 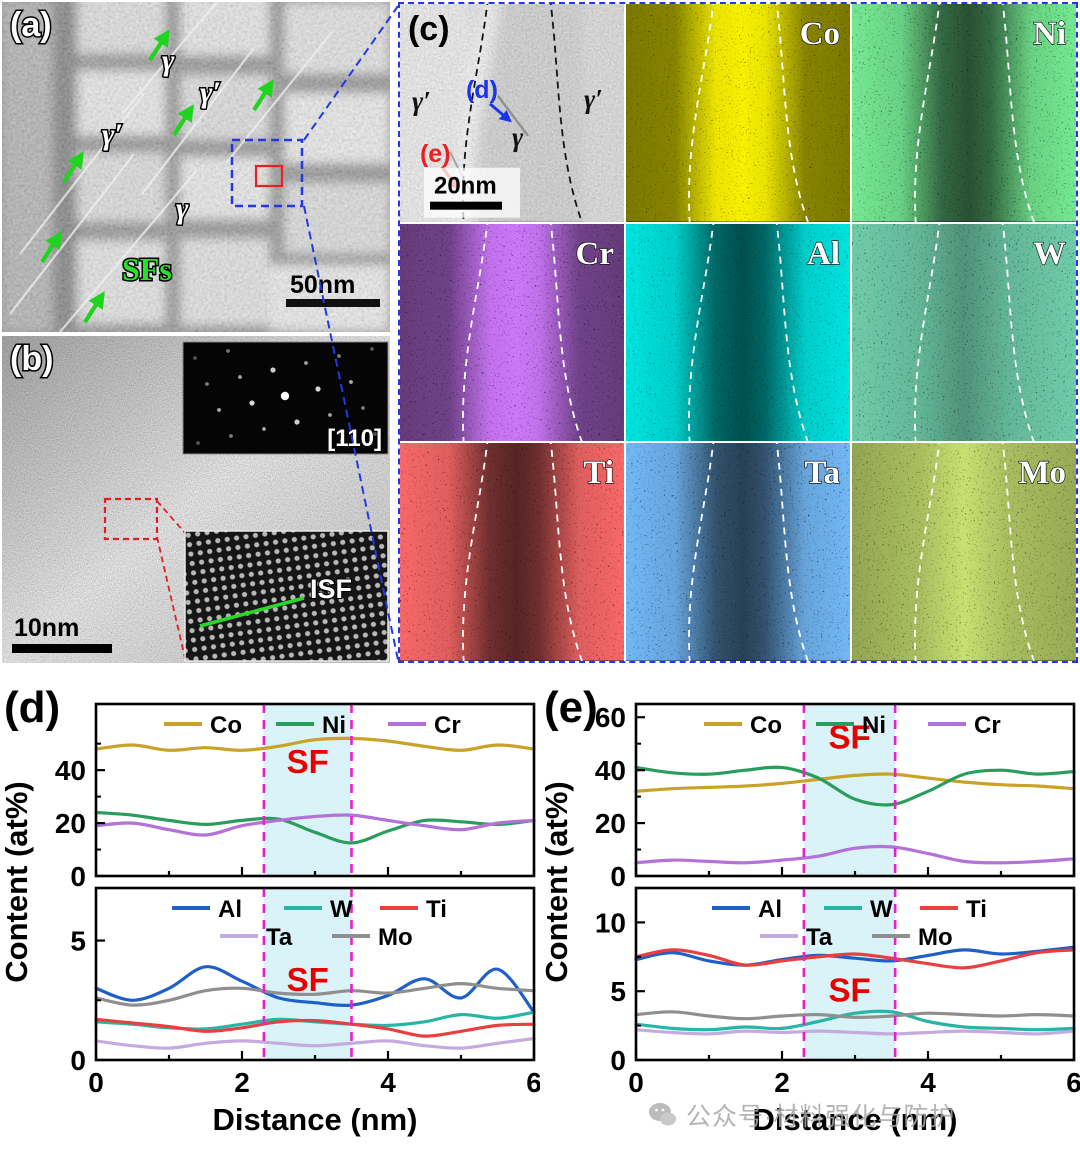 What do you see at coordinates (196, 499) in the screenshot?
I see `panel-b-hrtem-image: (b) [110] ISF 10nm` at bounding box center [196, 499].